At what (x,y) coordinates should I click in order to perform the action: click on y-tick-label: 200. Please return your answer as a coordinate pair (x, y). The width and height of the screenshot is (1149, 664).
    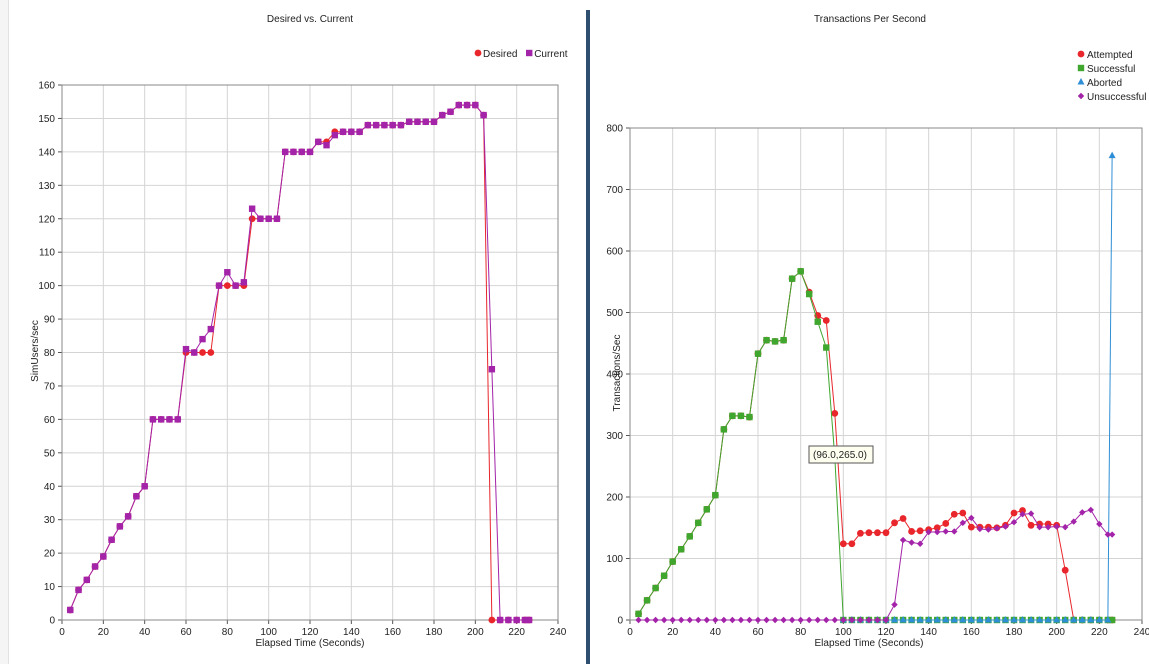
    Looking at the image, I should click on (614, 498).